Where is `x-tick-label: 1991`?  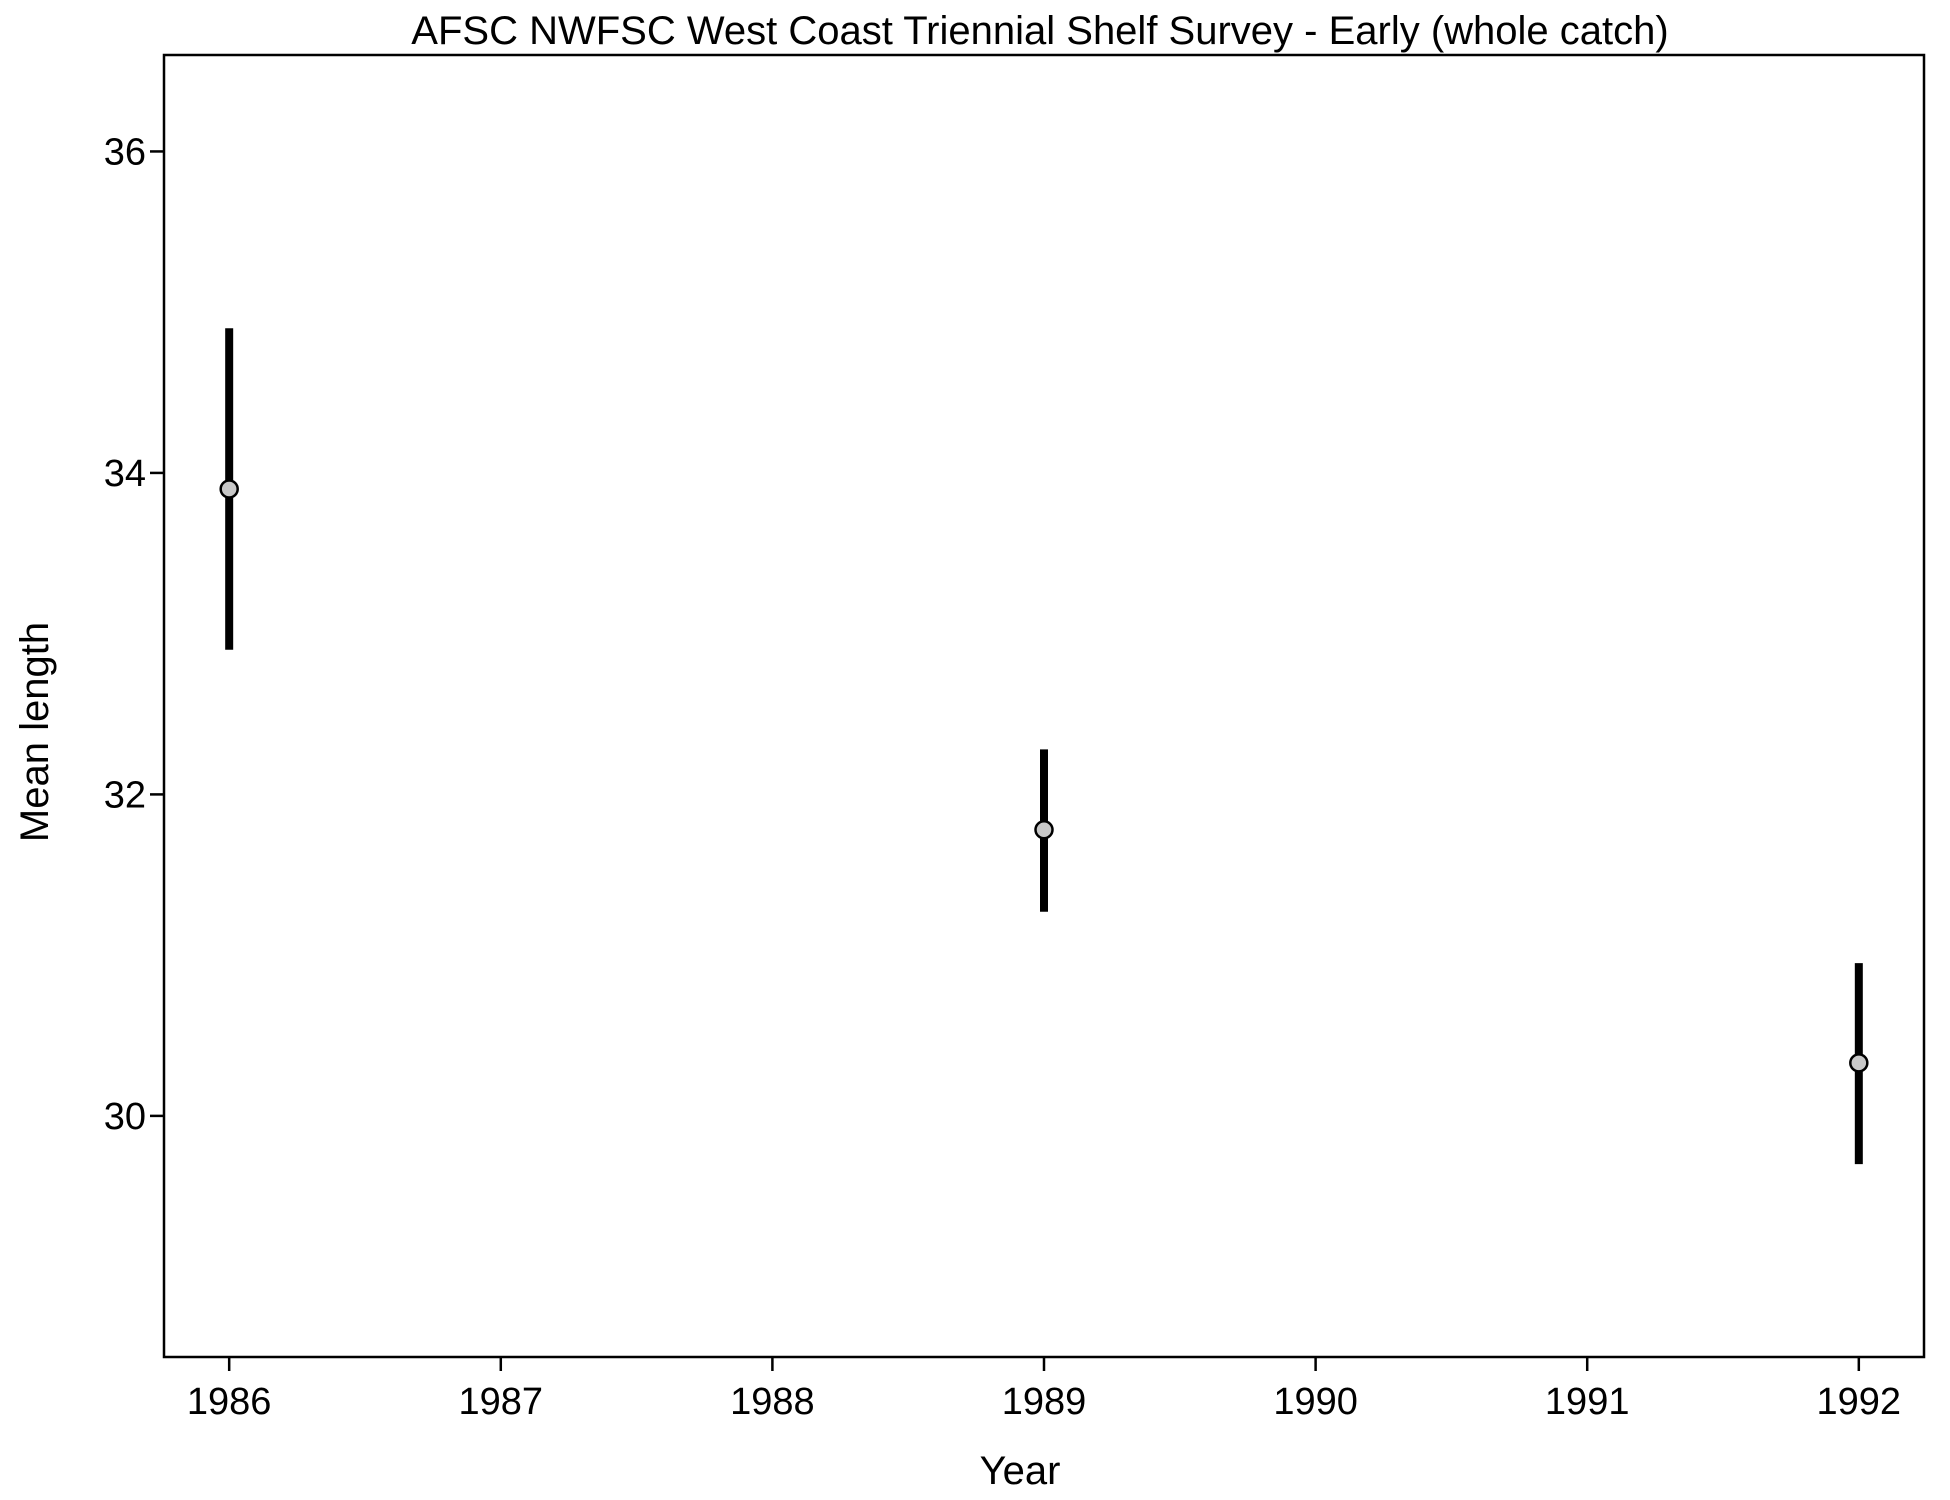 x-tick-label: 1991 is located at coordinates (1587, 1402).